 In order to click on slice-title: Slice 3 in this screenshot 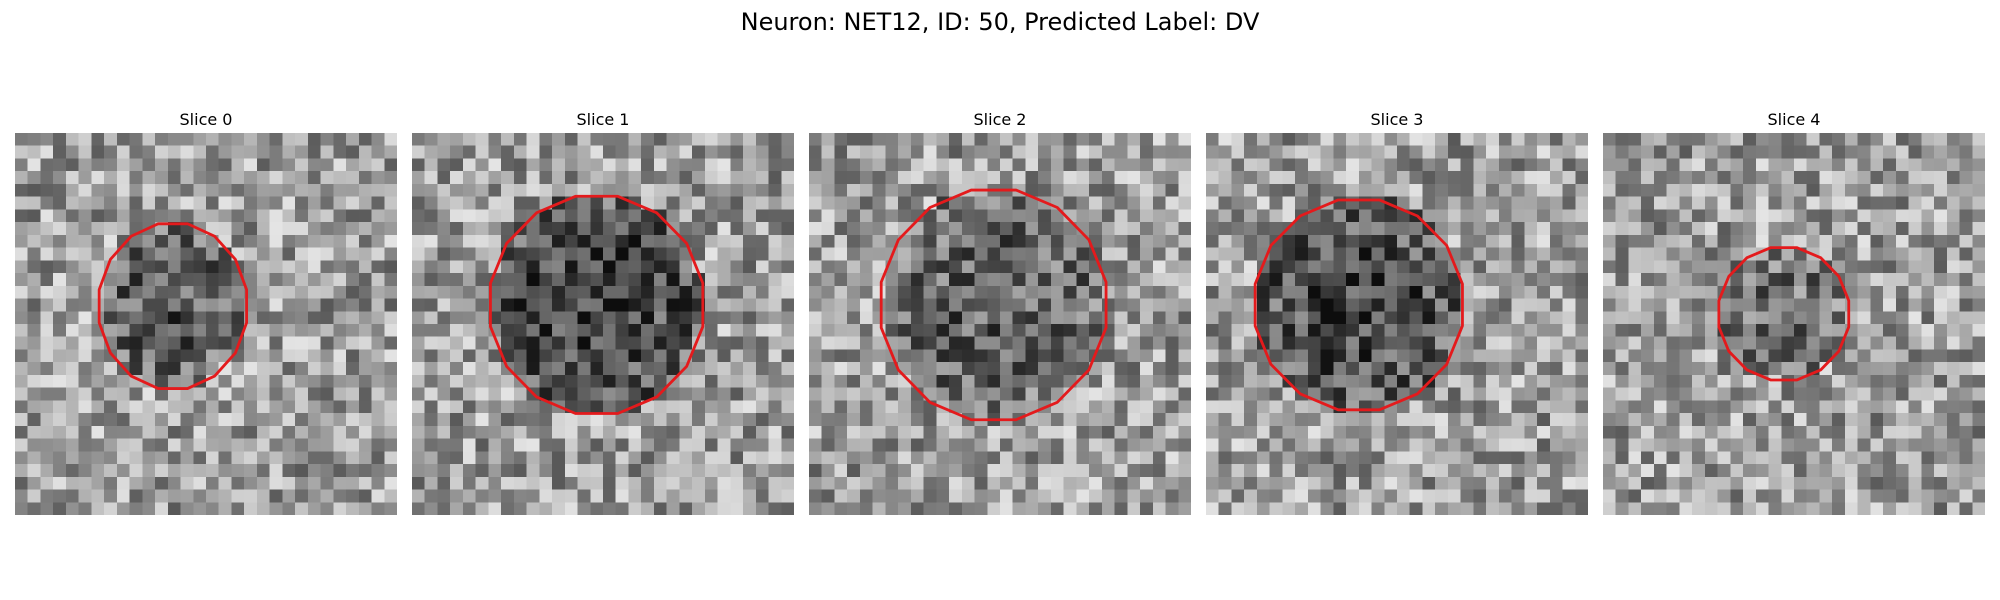, I will do `click(1397, 119)`.